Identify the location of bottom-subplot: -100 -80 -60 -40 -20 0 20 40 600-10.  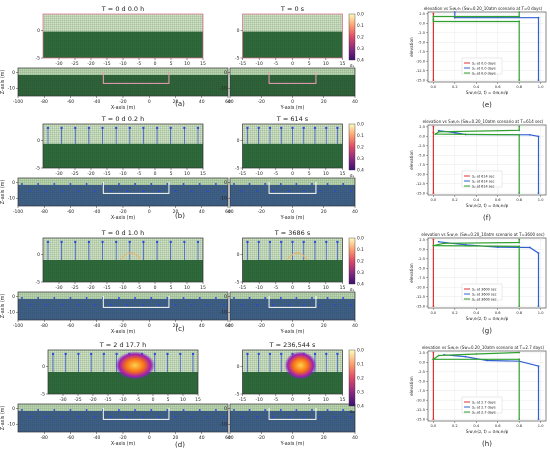
(119, 196).